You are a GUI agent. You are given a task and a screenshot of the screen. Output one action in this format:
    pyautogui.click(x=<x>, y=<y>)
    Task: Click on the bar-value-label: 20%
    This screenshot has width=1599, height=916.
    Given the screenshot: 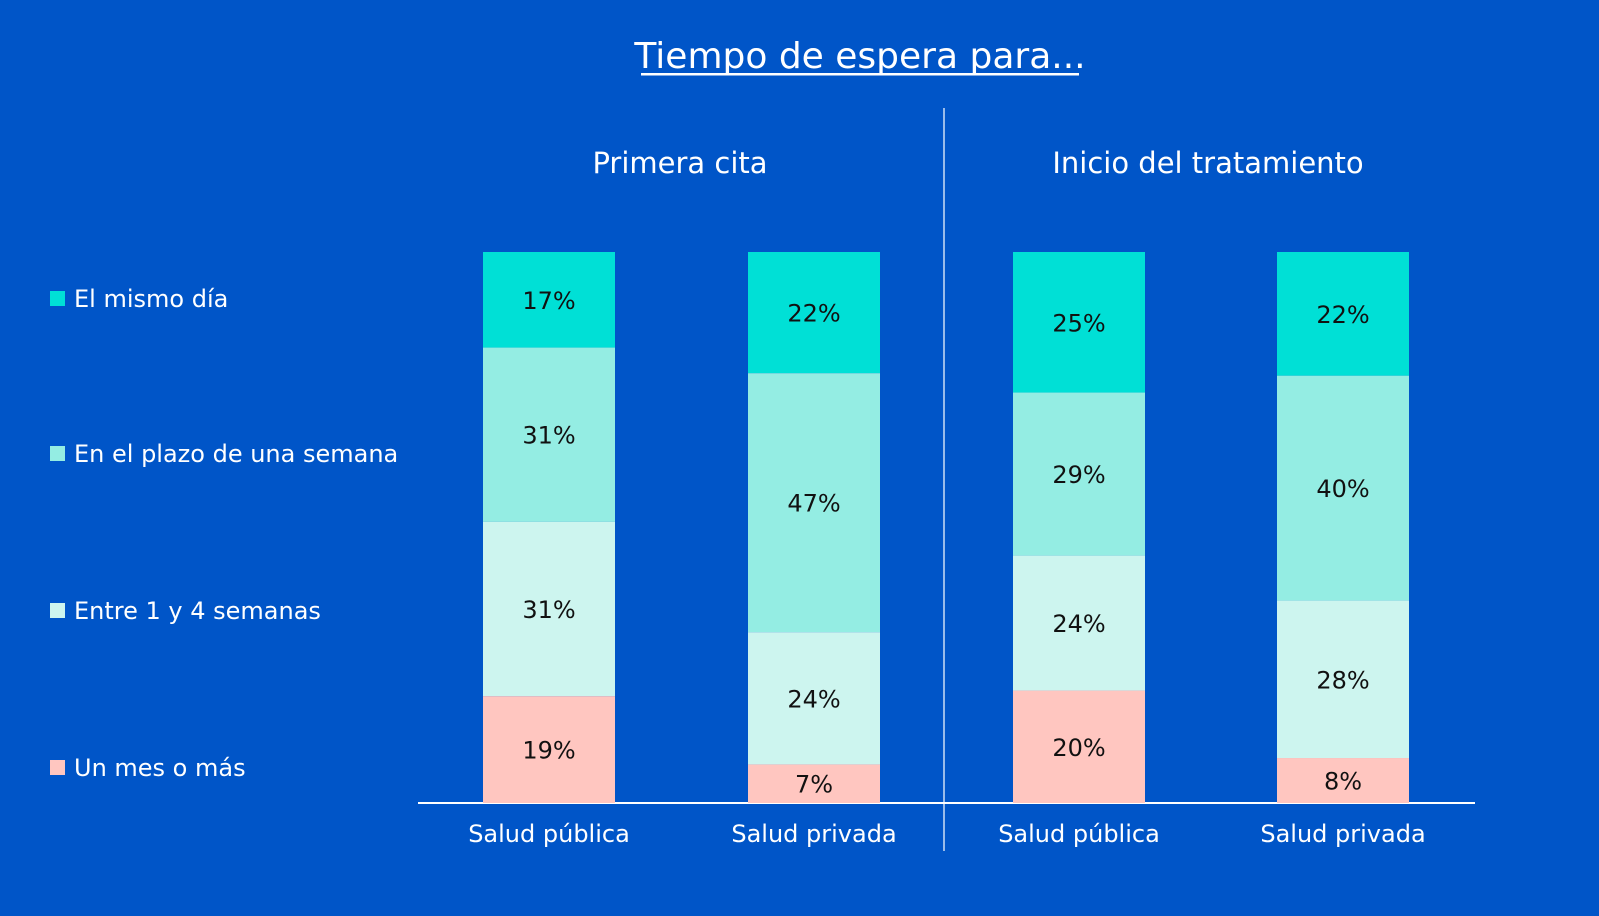 What is the action you would take?
    pyautogui.click(x=1078, y=748)
    